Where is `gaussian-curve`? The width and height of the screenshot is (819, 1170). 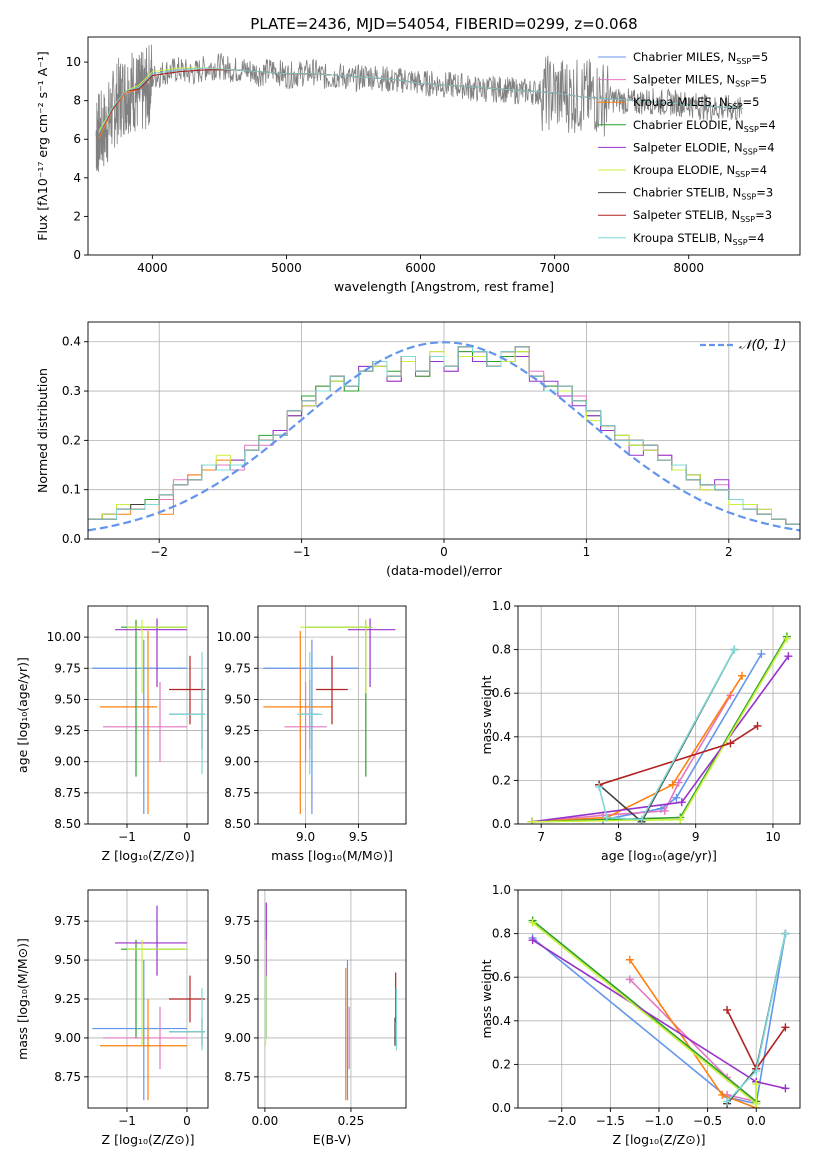
gaussian-curve is located at coordinates (444, 436).